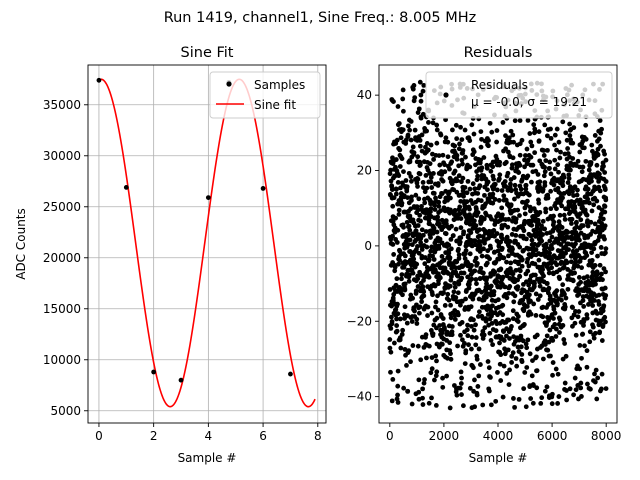 Image resolution: width=640 pixels, height=480 pixels. I want to click on residuals-x-tick-label: 6000, so click(552, 436).